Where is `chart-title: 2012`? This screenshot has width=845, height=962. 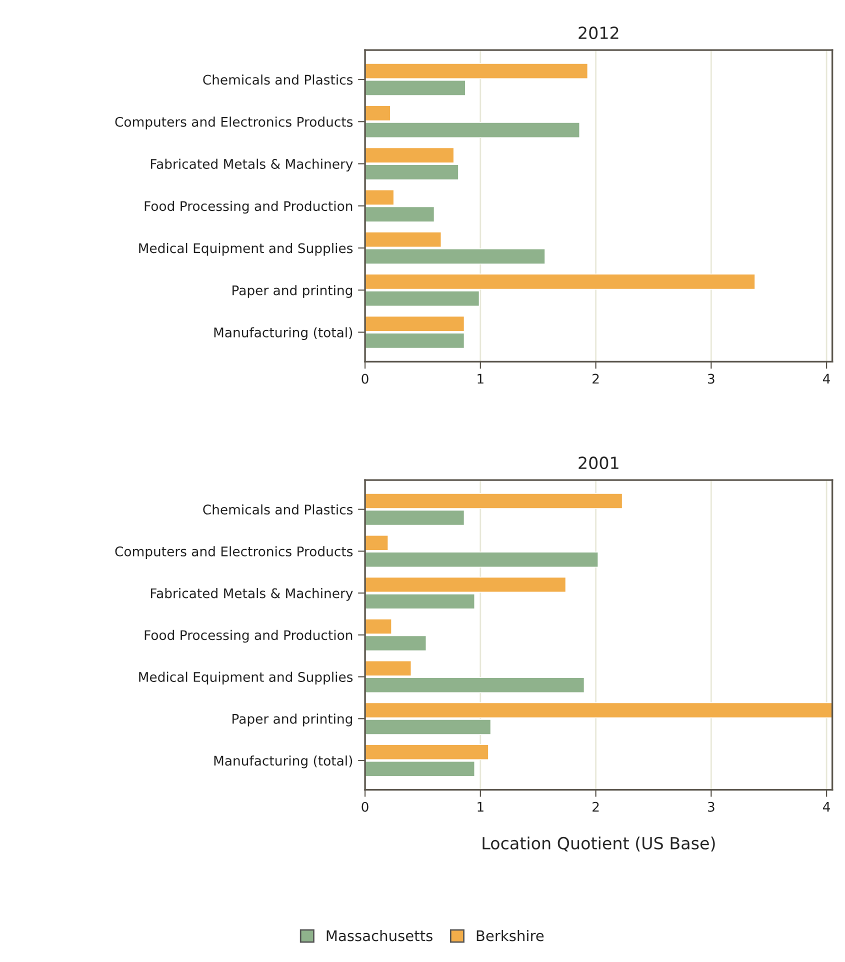
chart-title: 2012 is located at coordinates (598, 33).